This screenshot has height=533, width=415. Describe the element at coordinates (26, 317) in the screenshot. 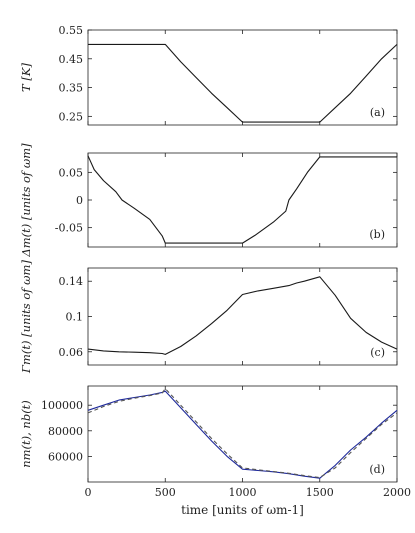

I see `y-axis-label: Γm(t) [units of ωm]` at that location.